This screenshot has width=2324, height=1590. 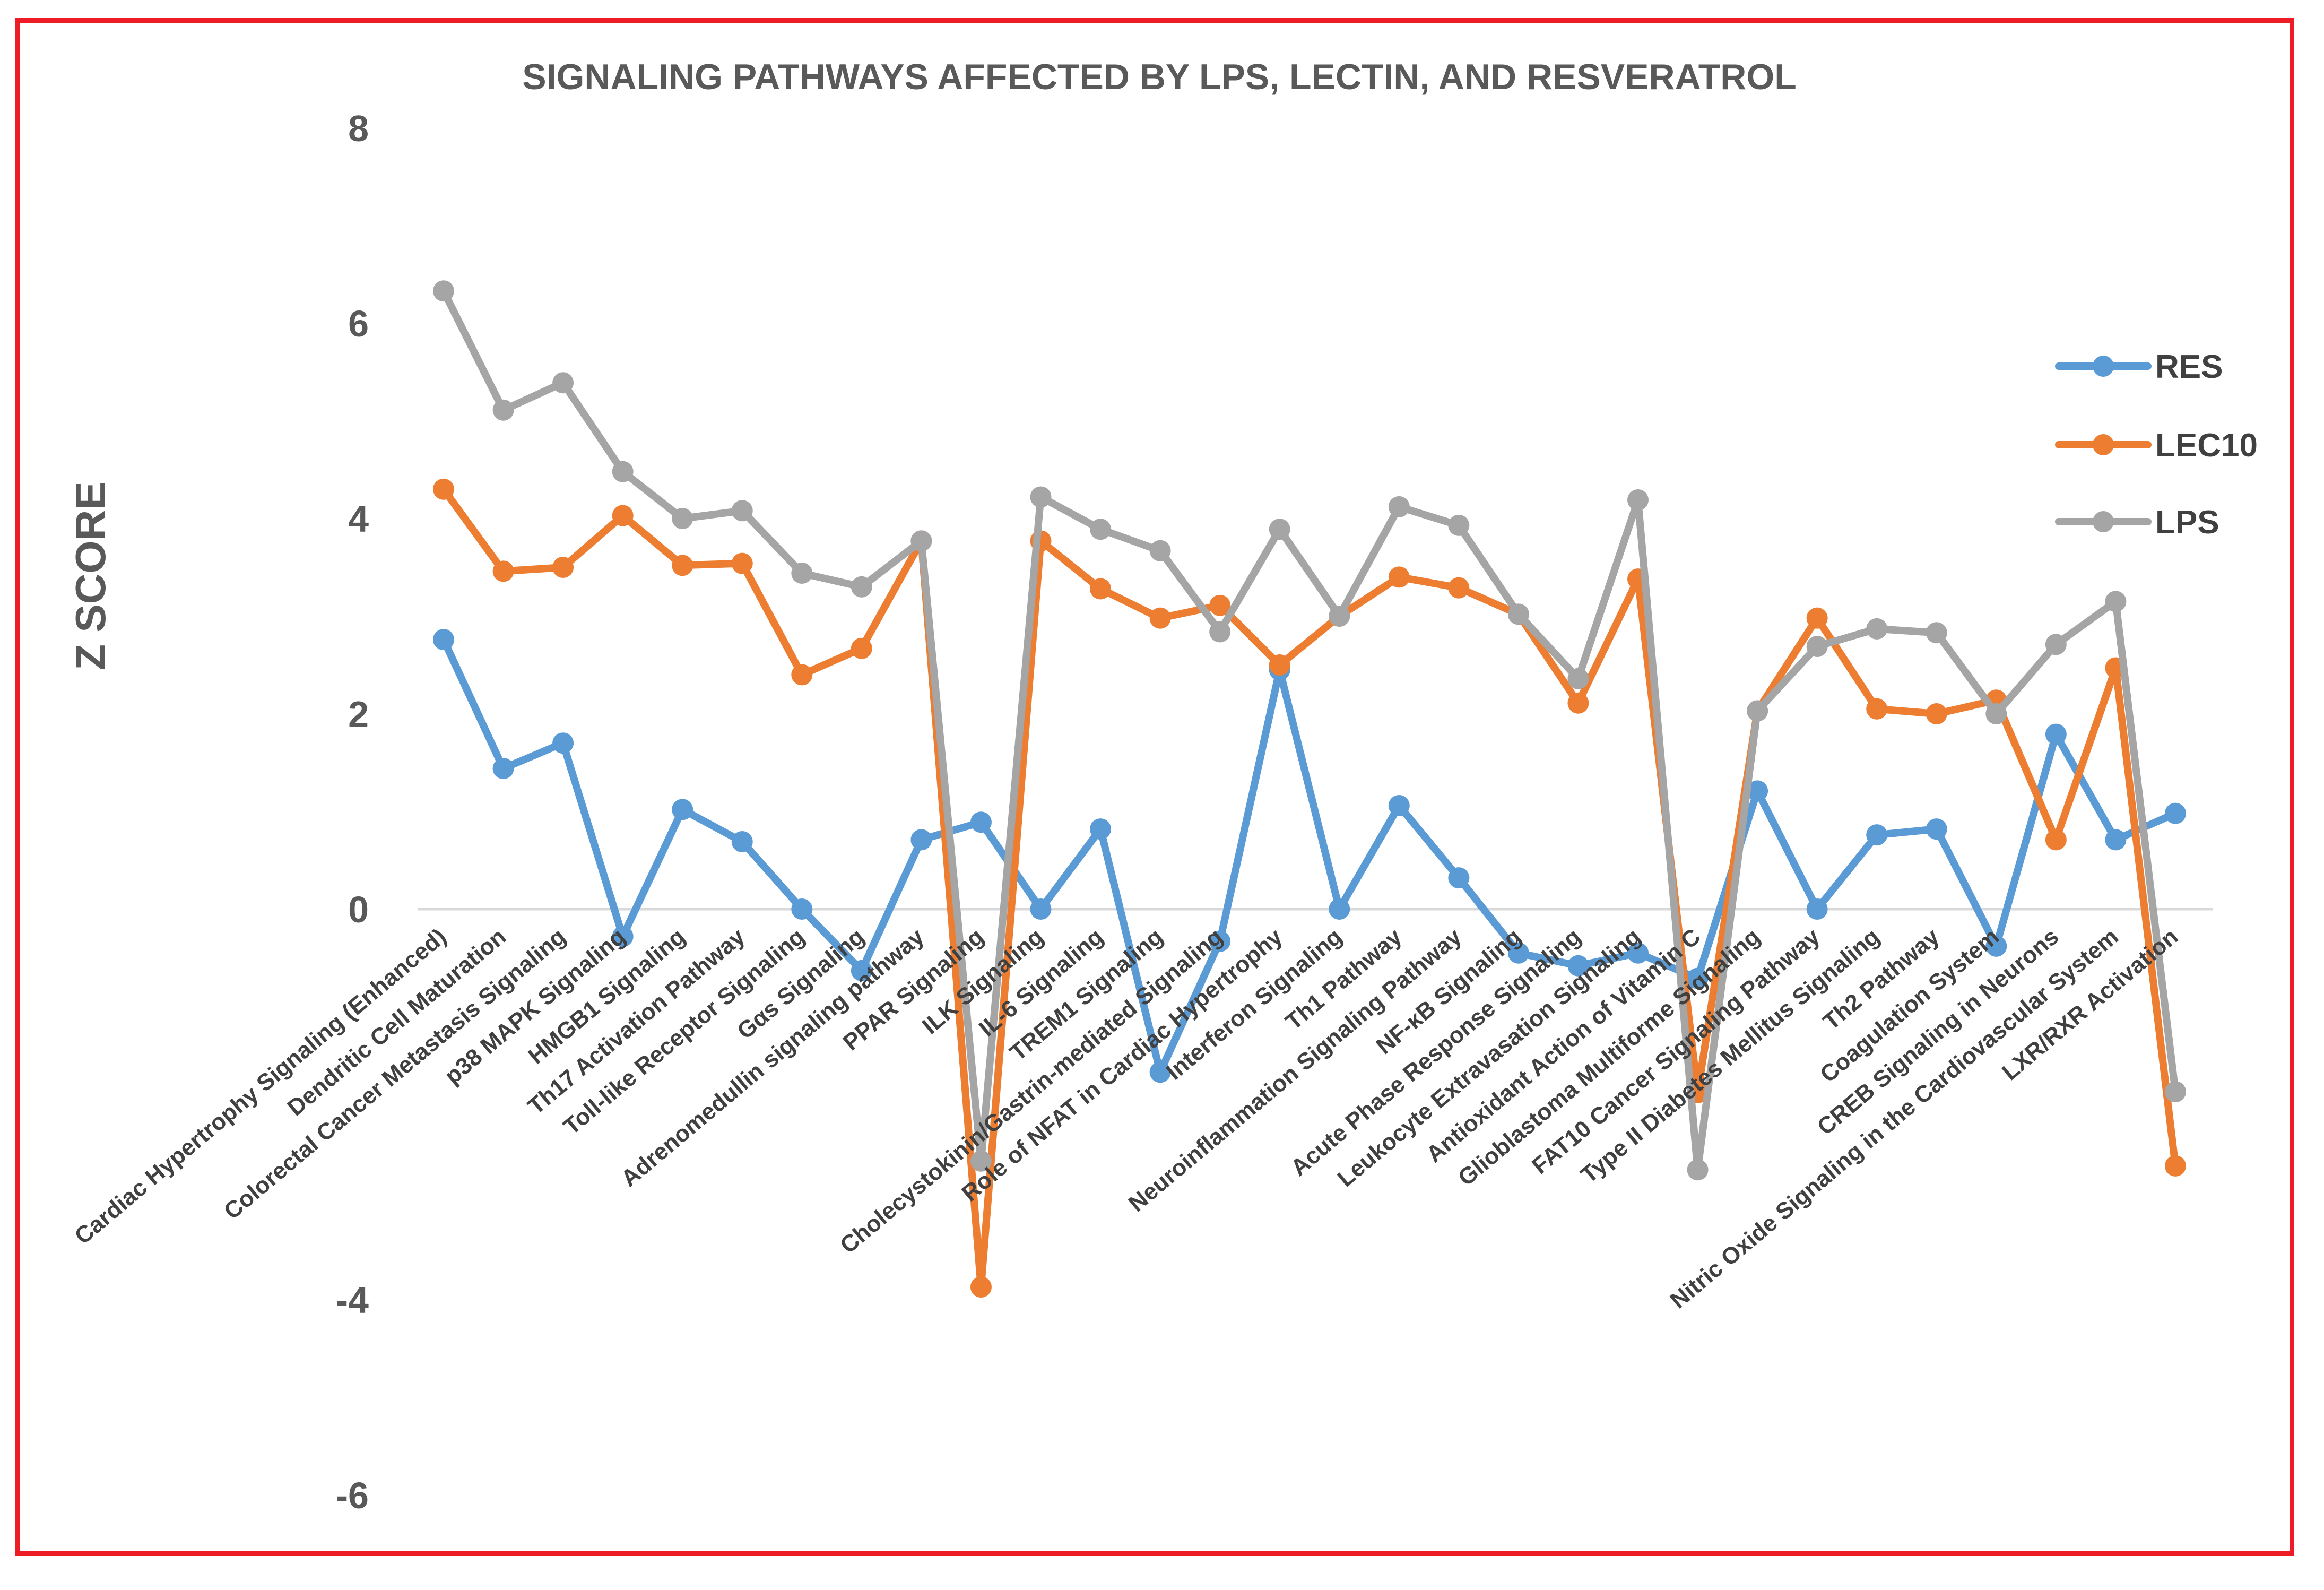 What do you see at coordinates (352, 1495) in the screenshot?
I see `y-tick-label: -6` at bounding box center [352, 1495].